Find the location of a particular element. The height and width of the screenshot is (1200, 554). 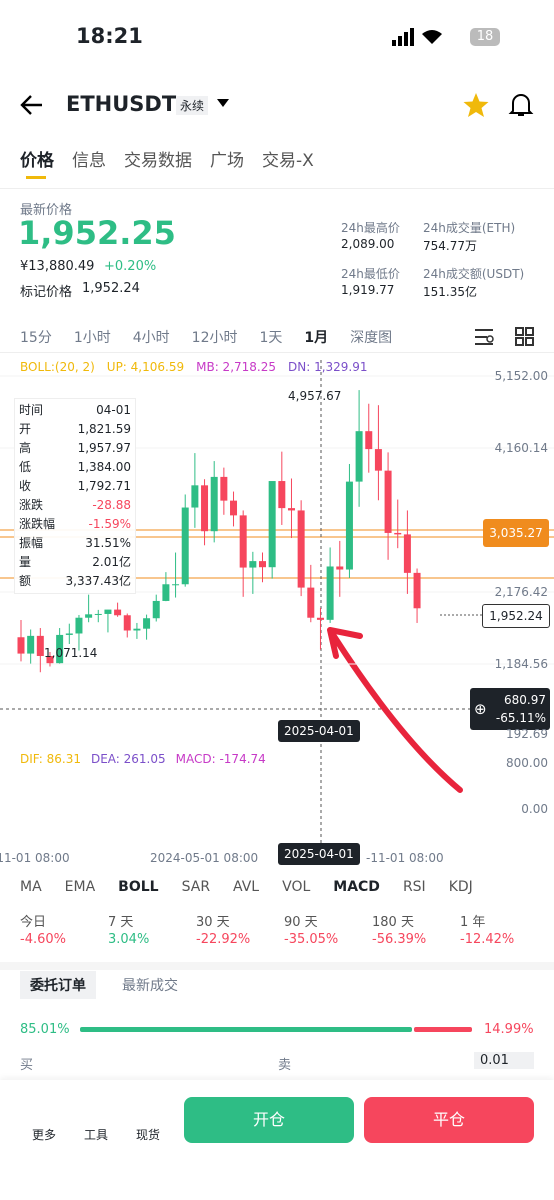

indicator: RSI is located at coordinates (414, 887).